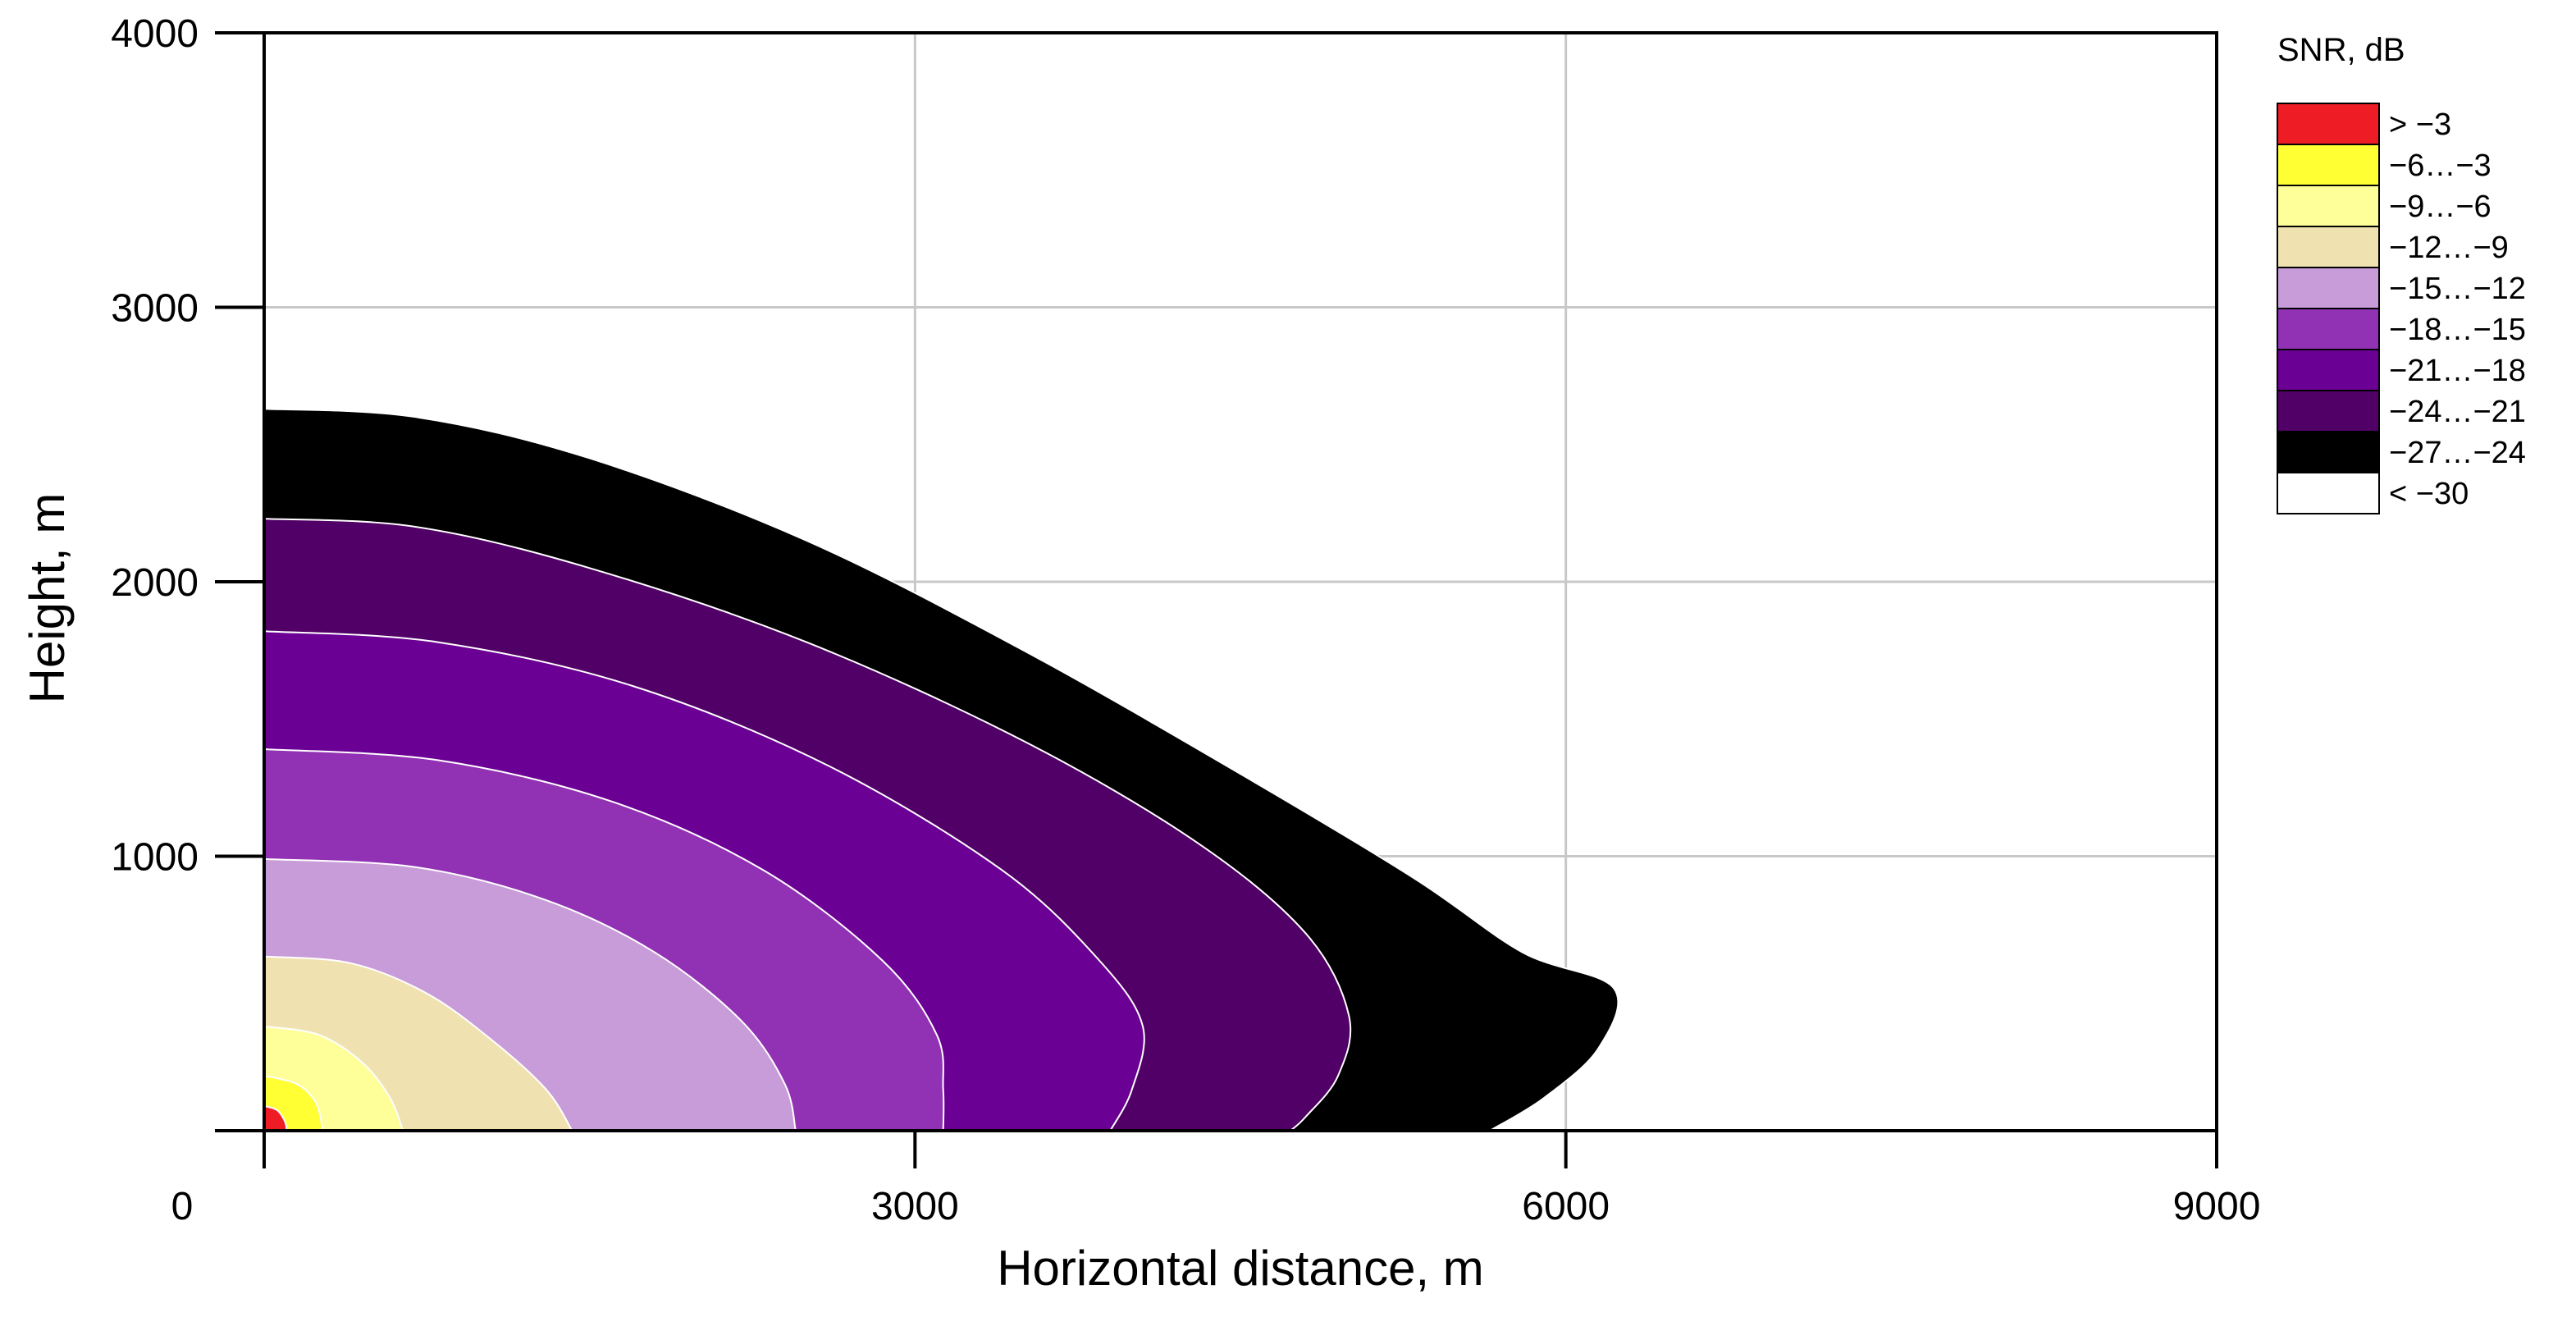 Image resolution: width=2576 pixels, height=1326 pixels. What do you see at coordinates (2457, 453) in the screenshot?
I see `legend-label: −27…−24` at bounding box center [2457, 453].